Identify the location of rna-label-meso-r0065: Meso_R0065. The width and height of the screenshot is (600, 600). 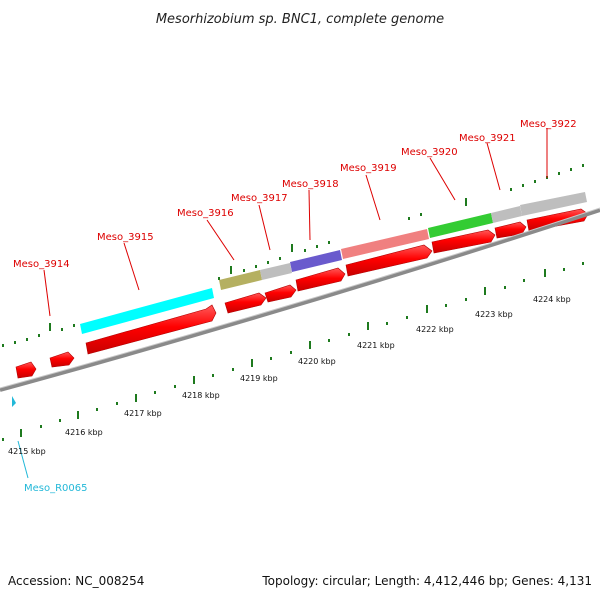
(56, 488).